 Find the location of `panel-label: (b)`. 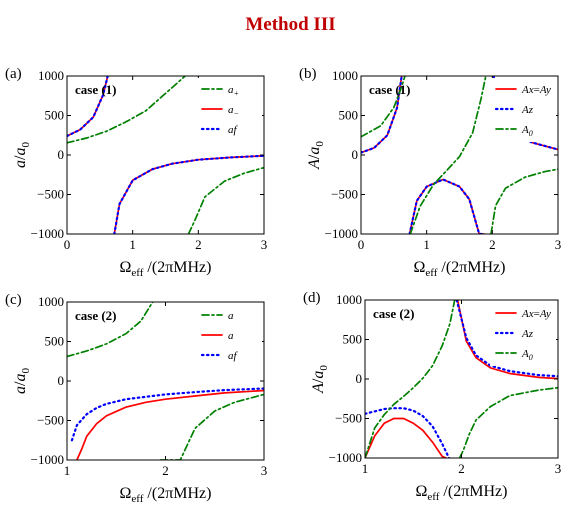

panel-label: (b) is located at coordinates (308, 74).